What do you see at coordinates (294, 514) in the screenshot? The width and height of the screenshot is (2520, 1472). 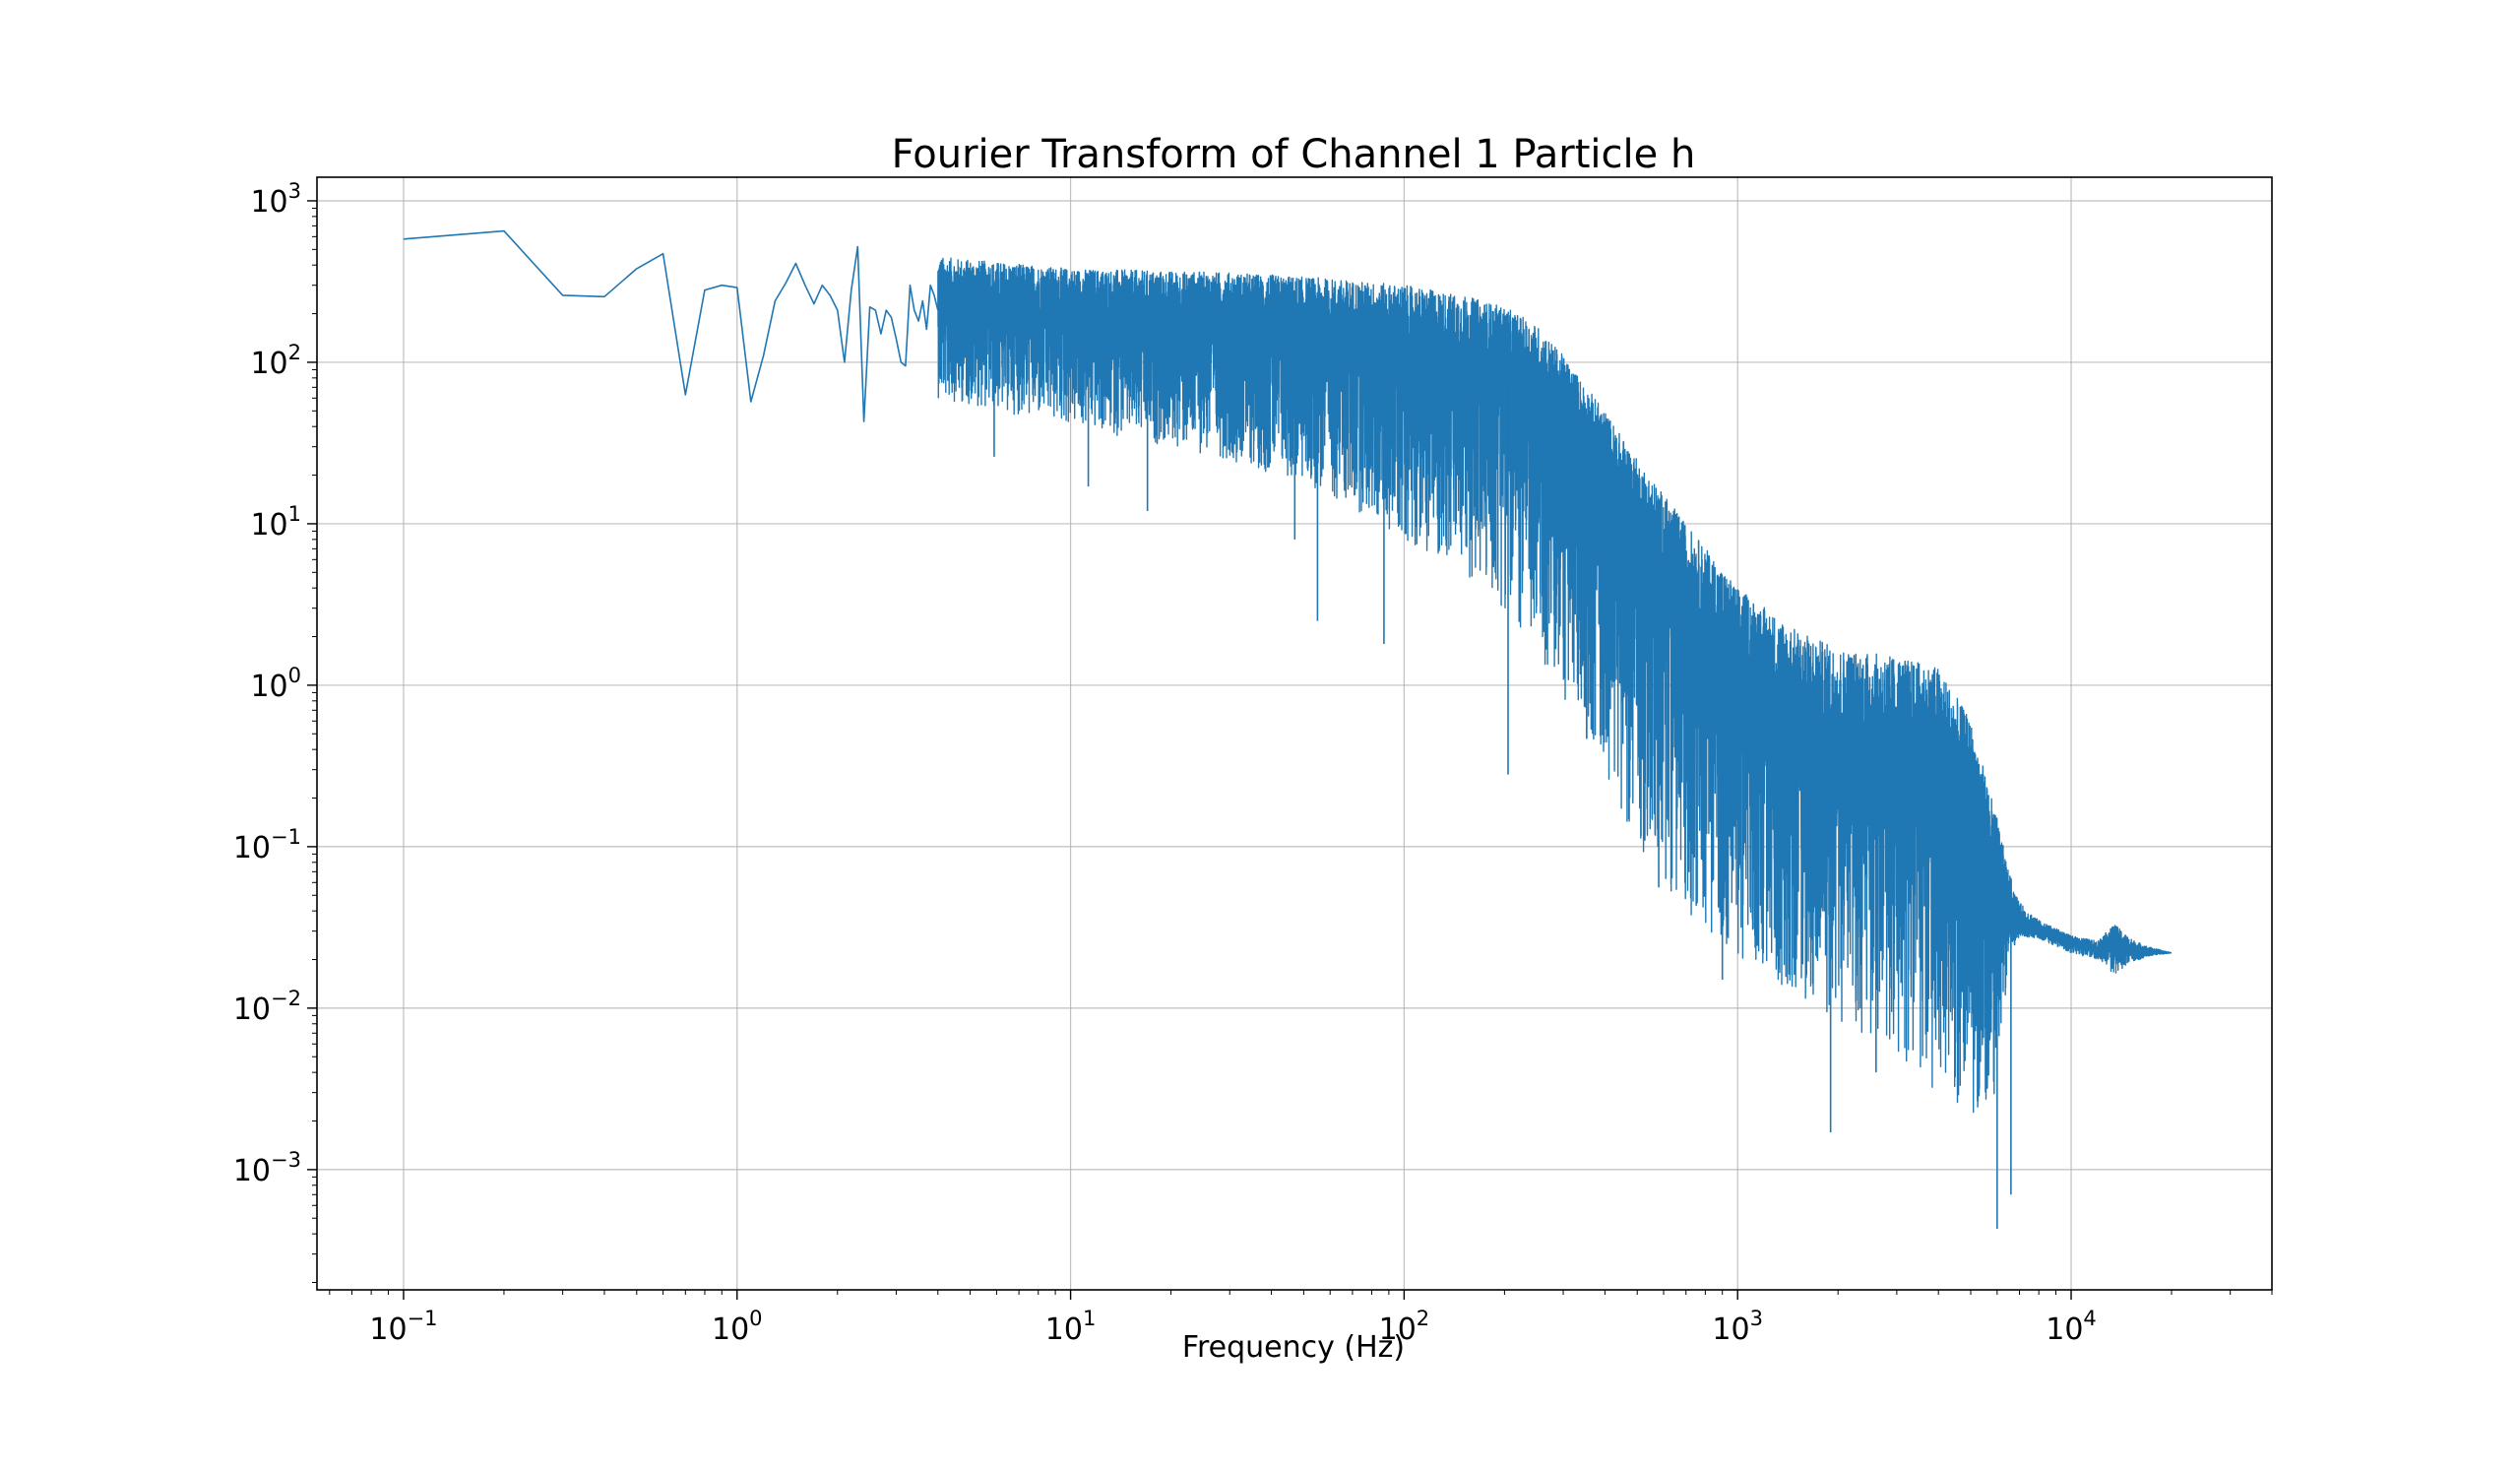 I see `y-tick-exponent: 1` at bounding box center [294, 514].